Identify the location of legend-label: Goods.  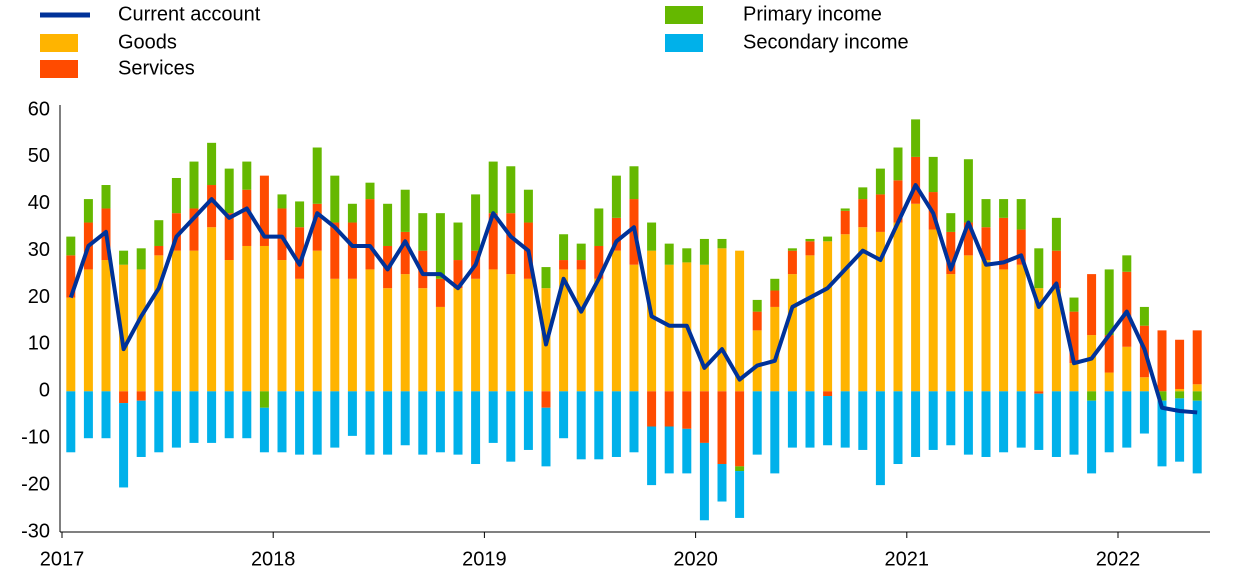
(147, 42).